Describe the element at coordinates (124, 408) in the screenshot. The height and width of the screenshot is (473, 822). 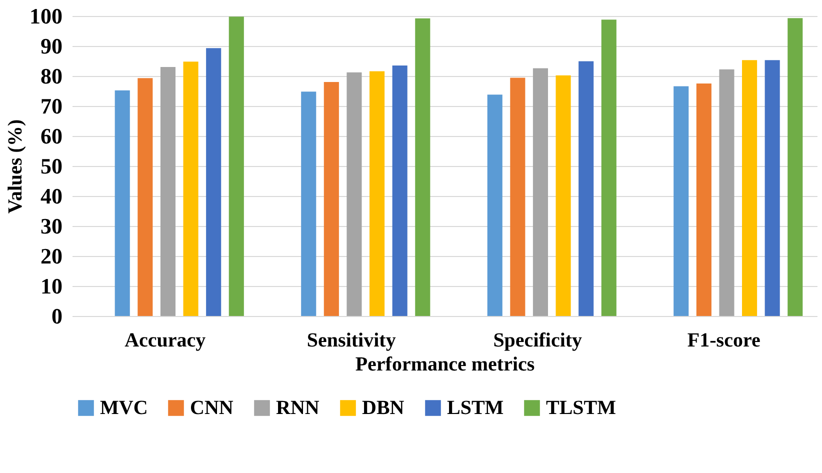
I see `legend-label: MVC` at that location.